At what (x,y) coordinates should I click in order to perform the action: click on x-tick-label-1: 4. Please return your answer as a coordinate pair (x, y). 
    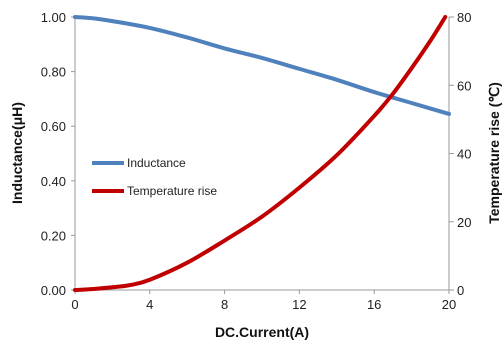
    Looking at the image, I should click on (149, 304).